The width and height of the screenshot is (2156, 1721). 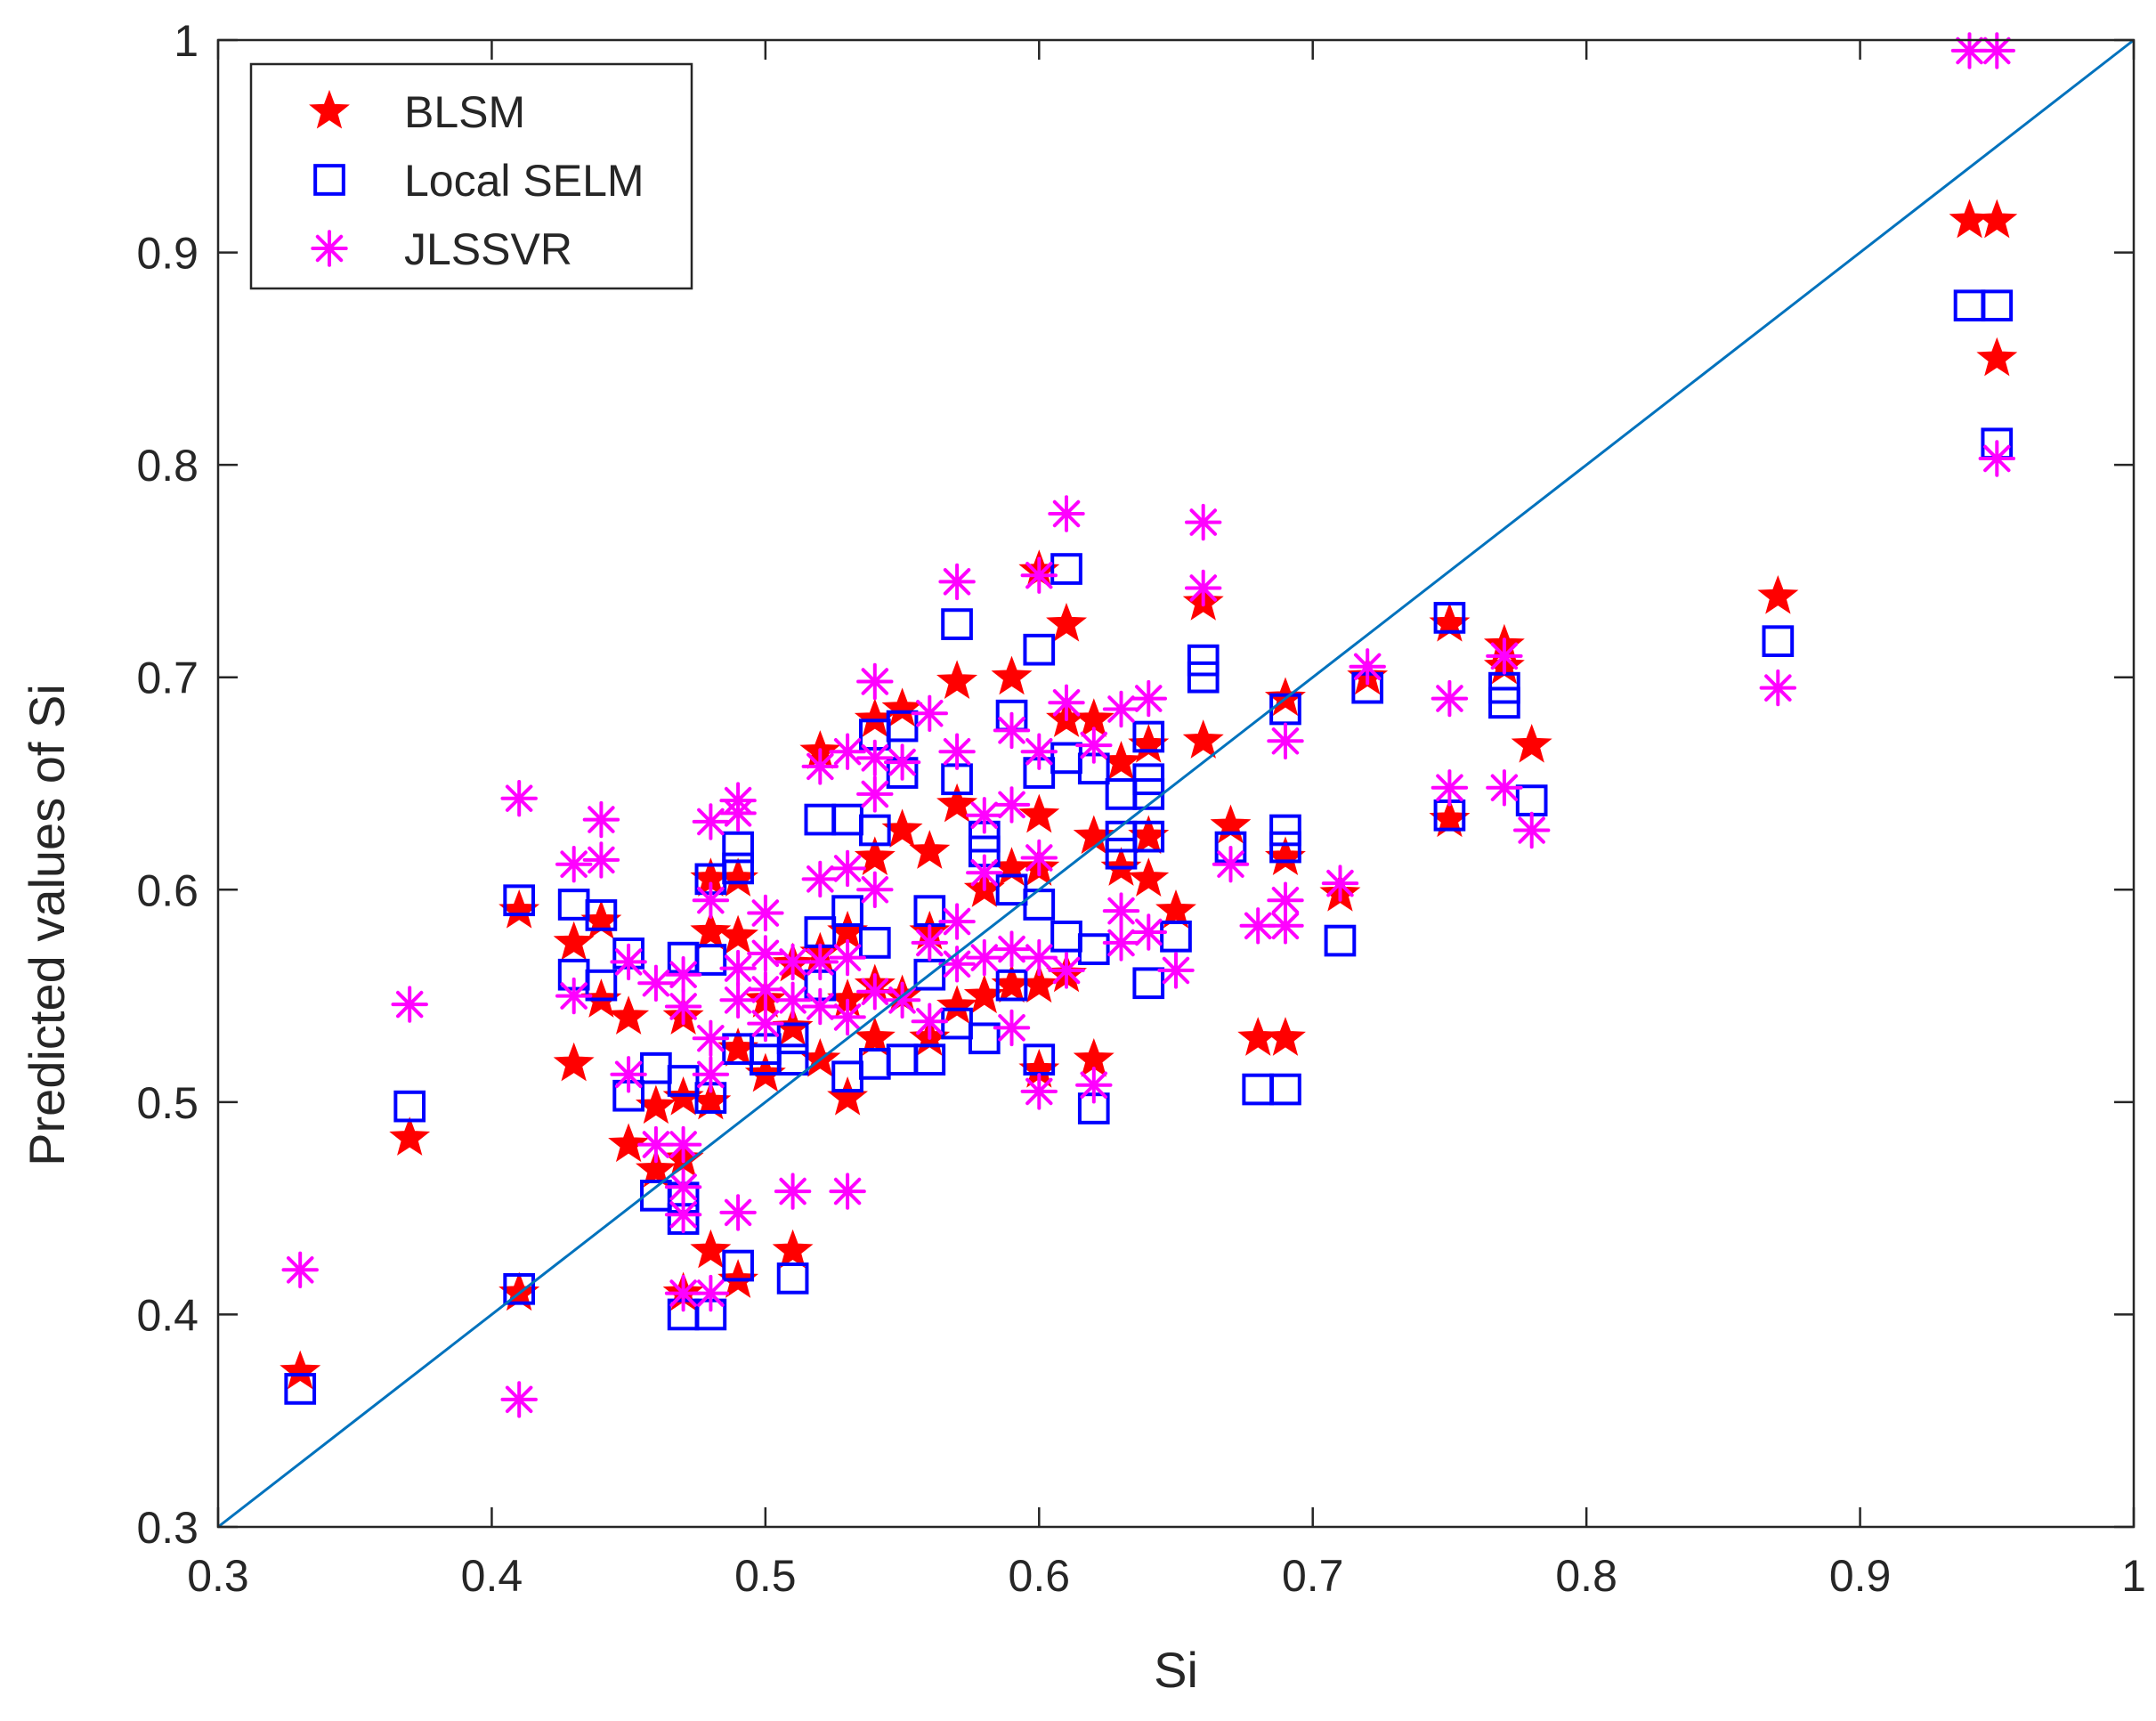 I want to click on legend-label: Local SELM, so click(x=524, y=181).